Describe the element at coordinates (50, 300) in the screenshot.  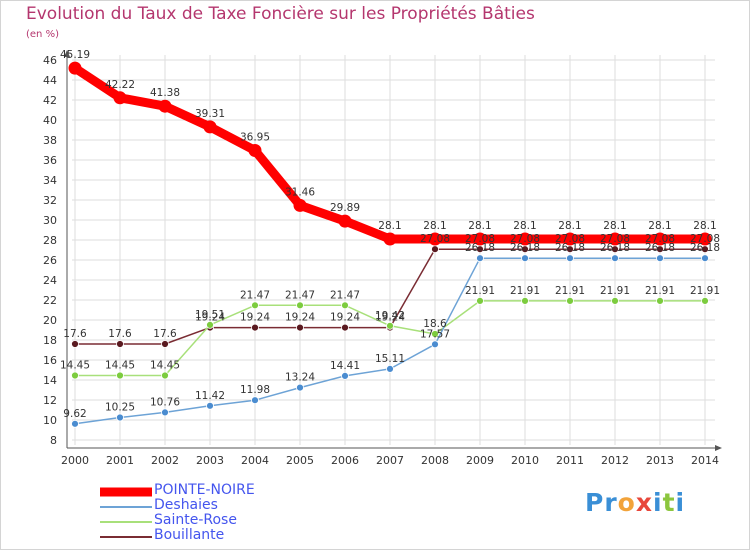
I see `y-tick-label: 22` at that location.